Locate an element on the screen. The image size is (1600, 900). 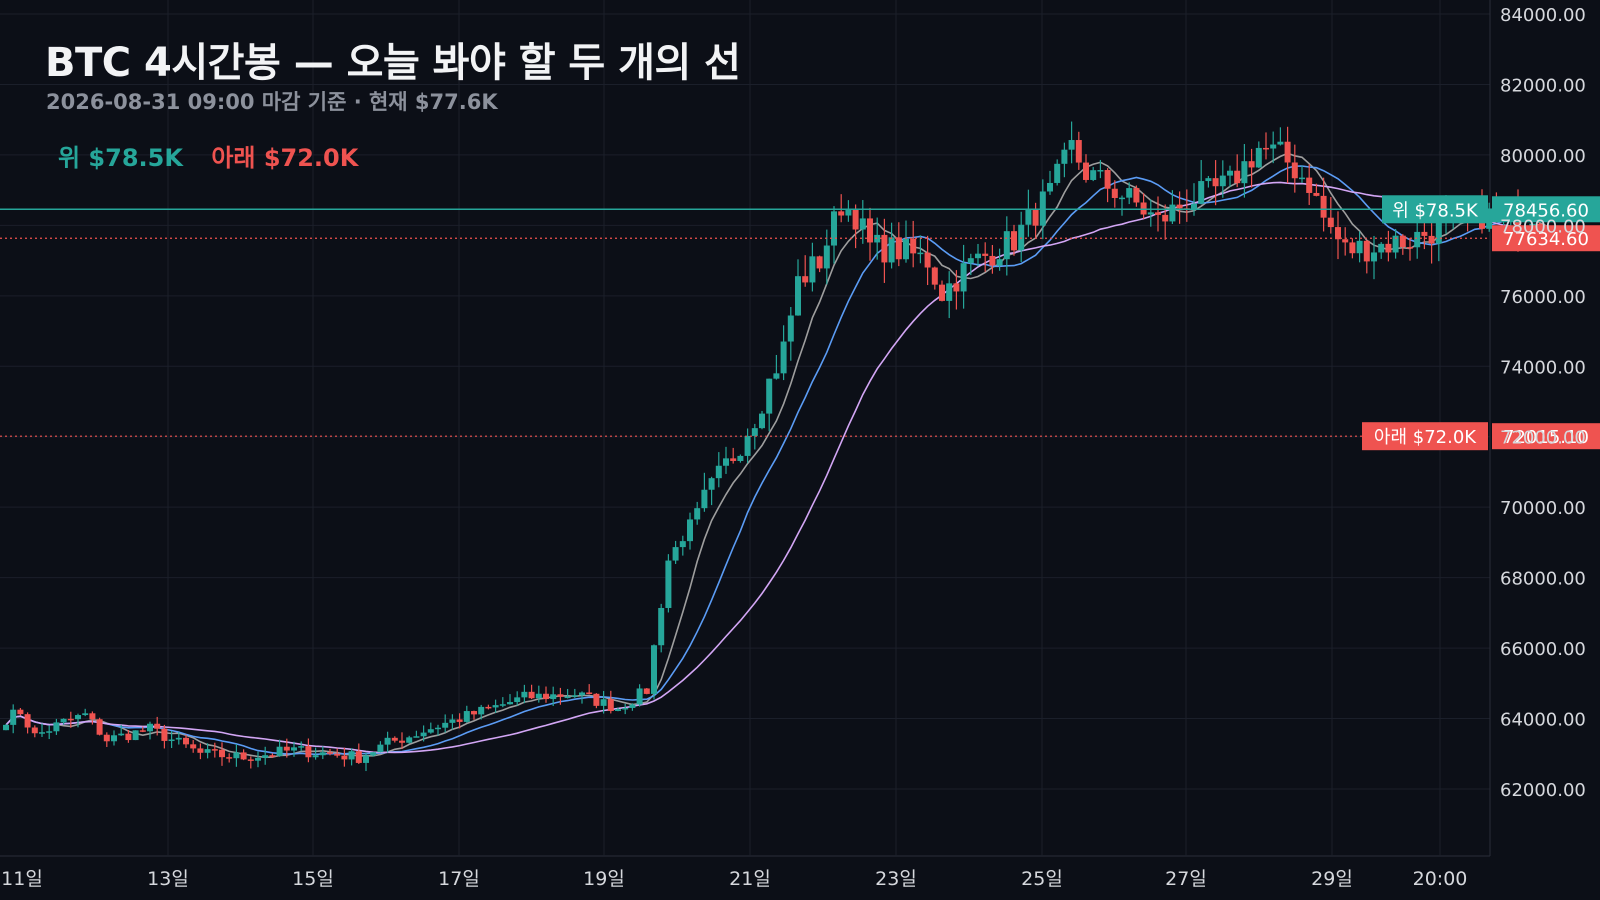
chart-subtitle: 2026-08-31 09:00 마감 기준 · 현재 $77.6K is located at coordinates (272, 102).